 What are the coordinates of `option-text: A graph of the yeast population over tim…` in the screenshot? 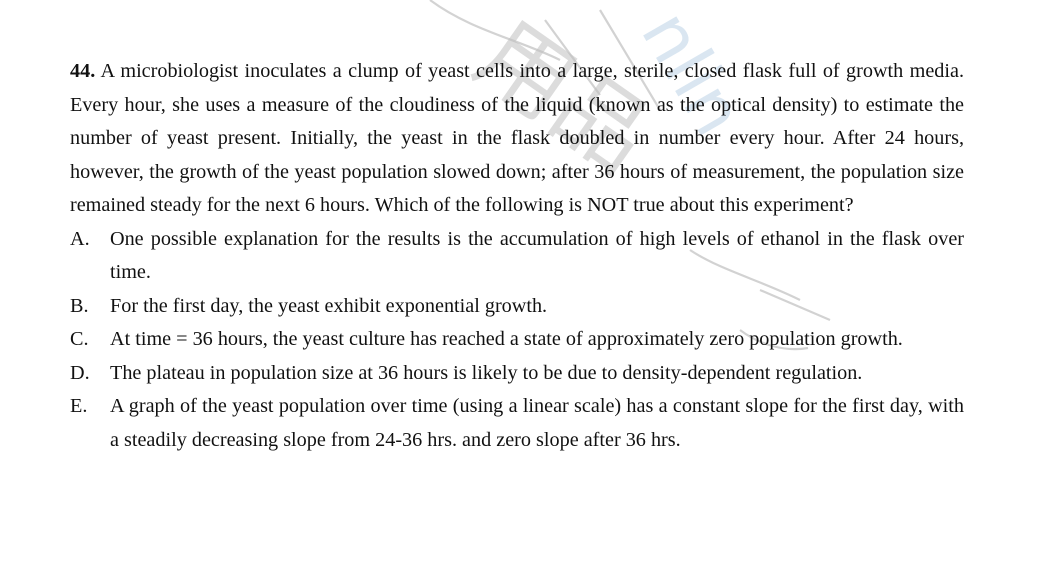 It's located at (537, 423).